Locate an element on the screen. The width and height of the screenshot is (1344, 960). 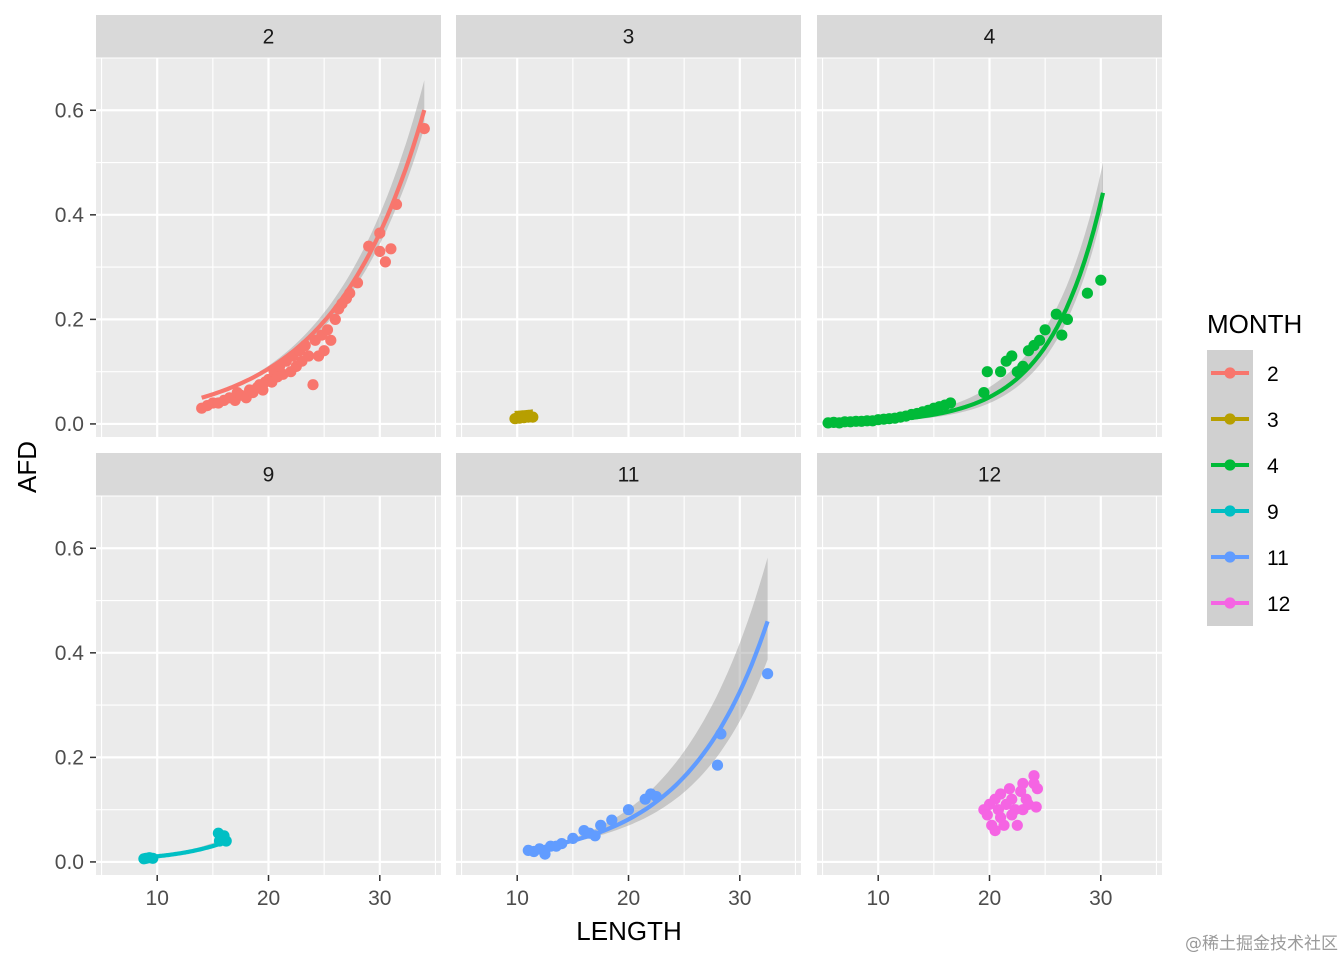
confidence-band is located at coordinates (648, 704).